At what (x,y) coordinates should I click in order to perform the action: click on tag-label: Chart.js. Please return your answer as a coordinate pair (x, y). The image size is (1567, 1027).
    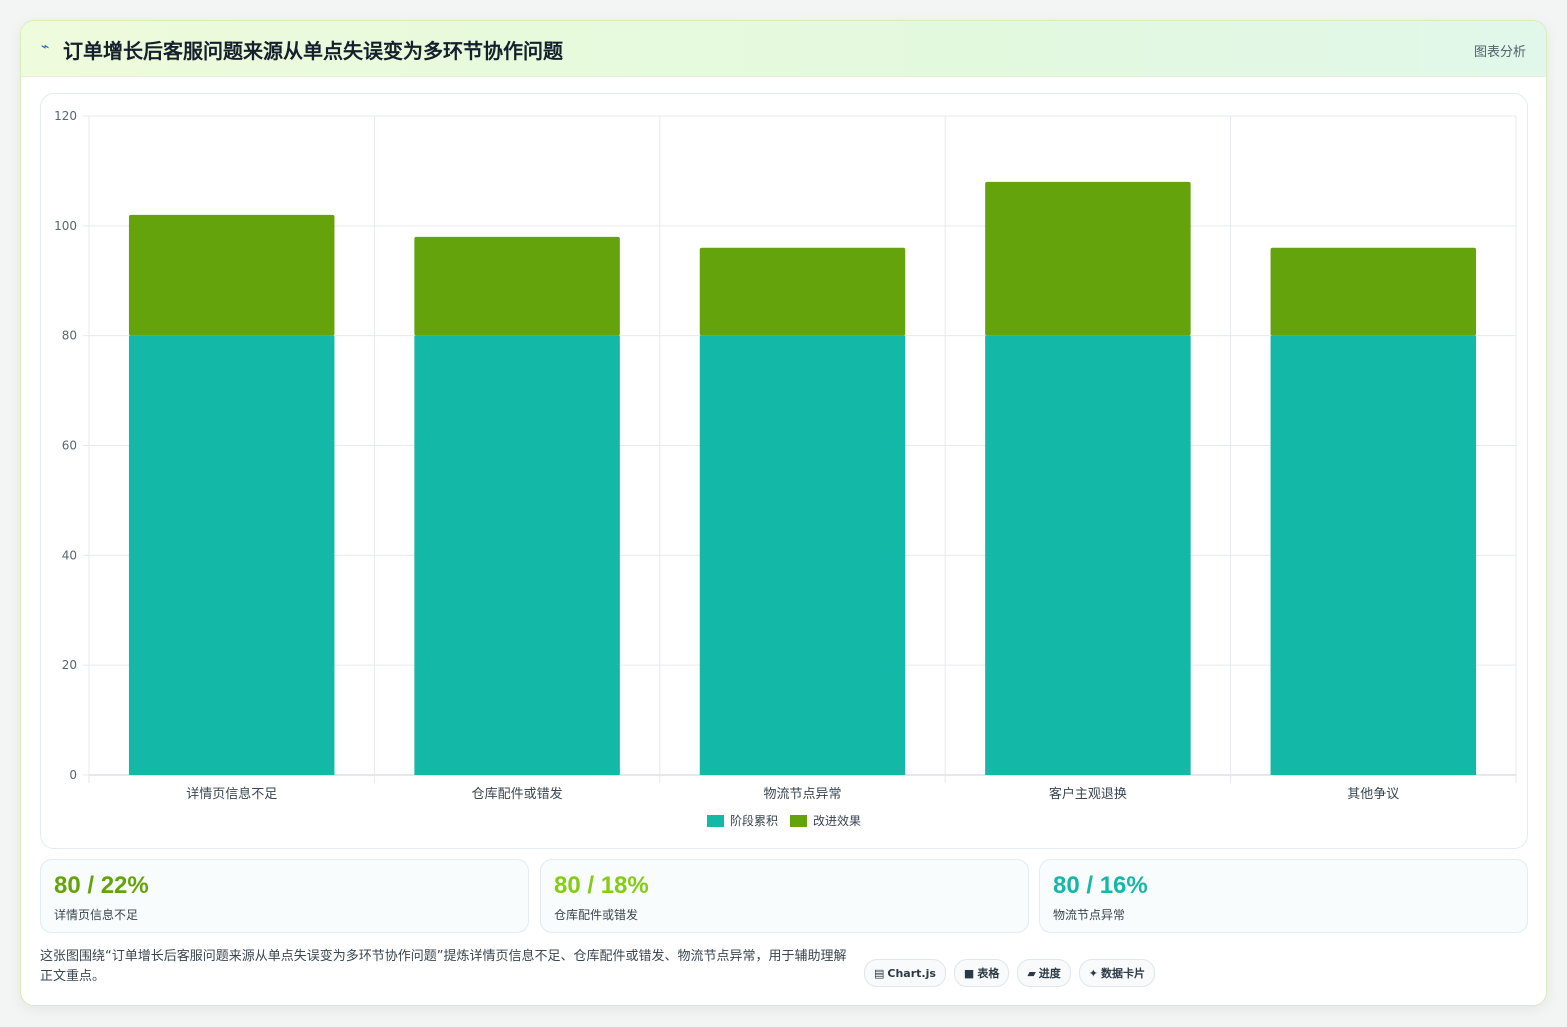
    Looking at the image, I should click on (911, 973).